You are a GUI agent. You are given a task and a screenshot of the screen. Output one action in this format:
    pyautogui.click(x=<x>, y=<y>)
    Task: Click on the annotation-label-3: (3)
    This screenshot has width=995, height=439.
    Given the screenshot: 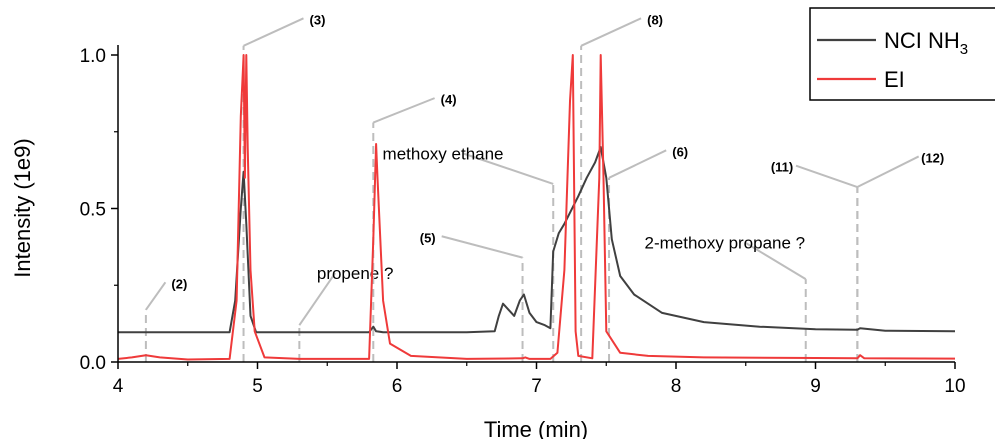 What is the action you would take?
    pyautogui.click(x=318, y=19)
    